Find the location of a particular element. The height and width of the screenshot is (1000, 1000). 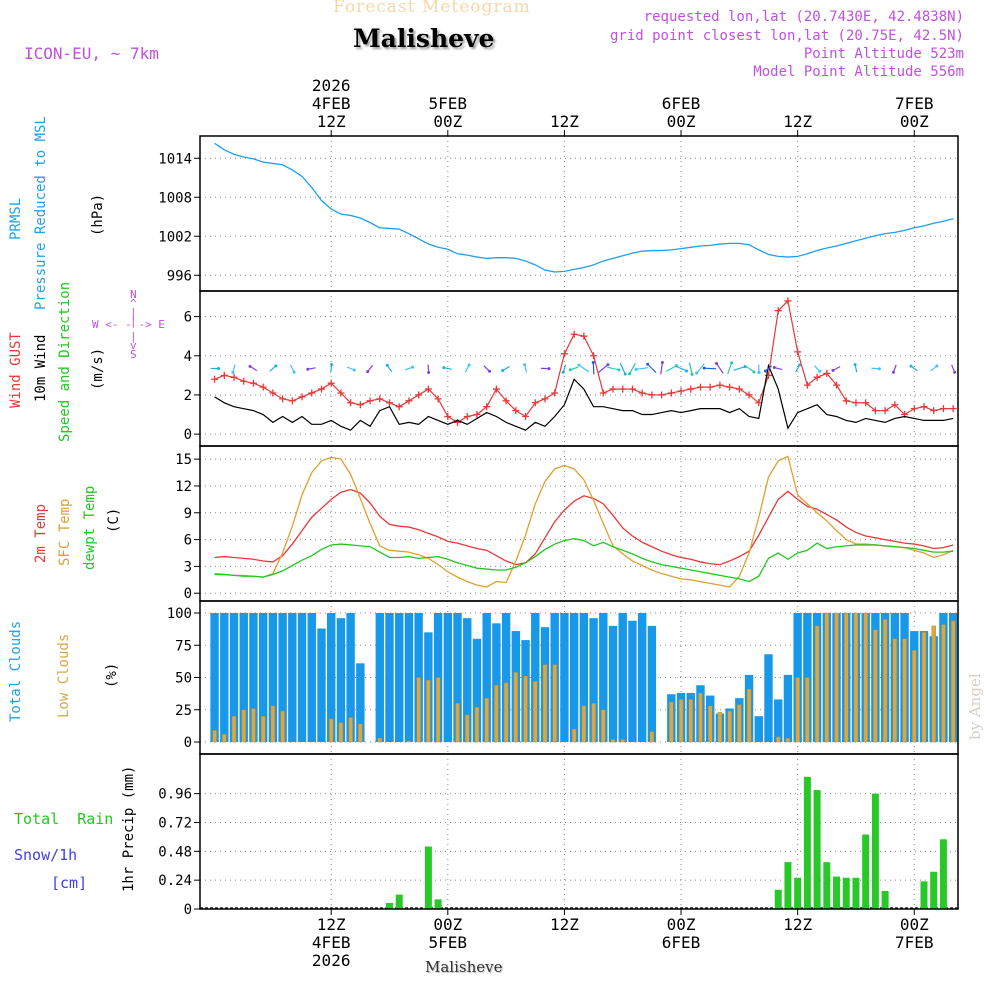

y-tick-label: 50 is located at coordinates (183, 679).